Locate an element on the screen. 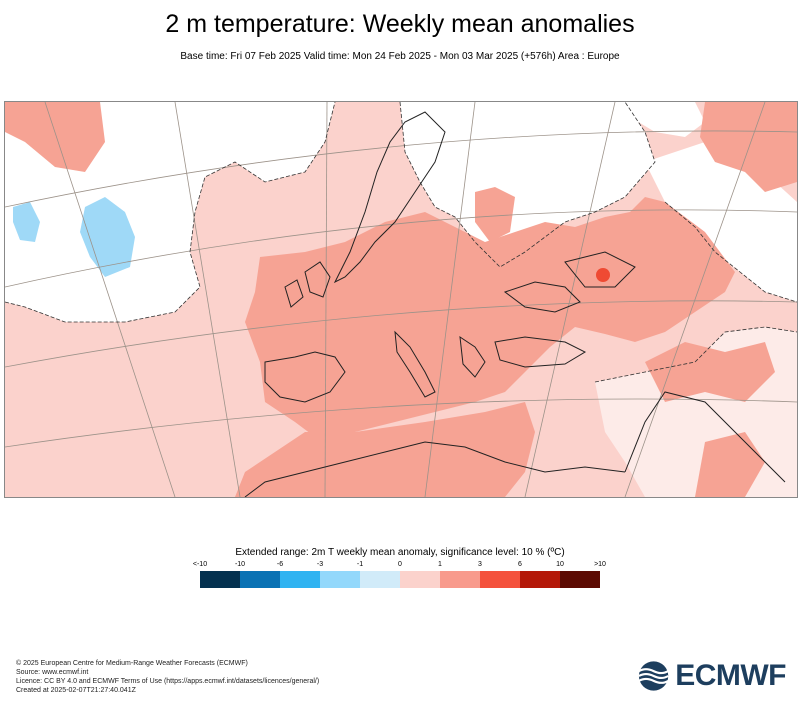 This screenshot has width=800, height=720. legend-tick: 6 is located at coordinates (520, 564).